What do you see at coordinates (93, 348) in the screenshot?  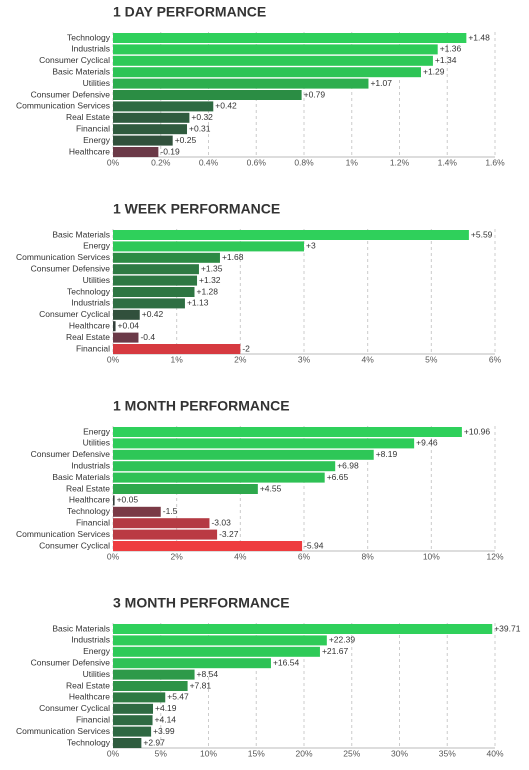 I see `category-label: Financial` at bounding box center [93, 348].